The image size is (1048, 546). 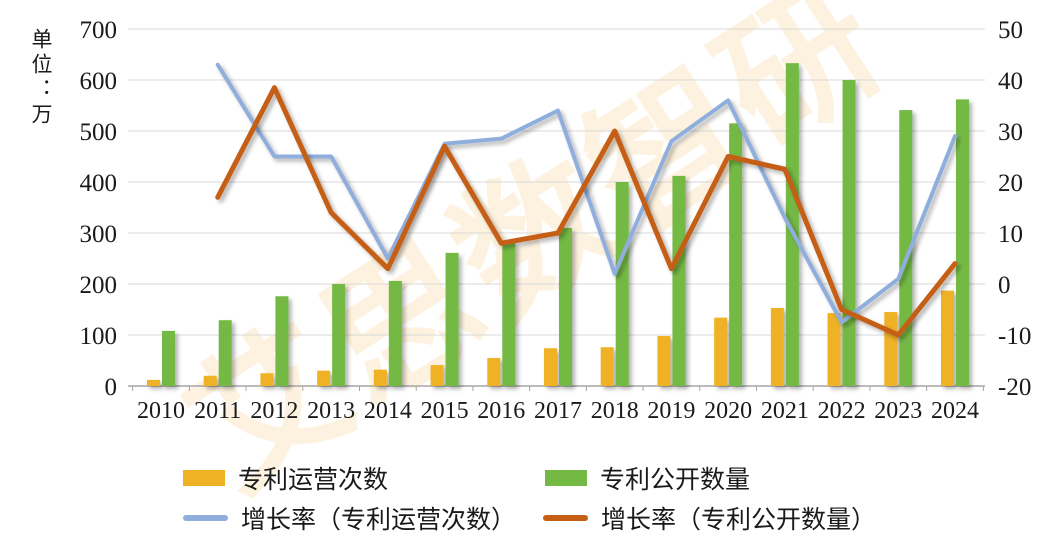 What do you see at coordinates (739, 519) in the screenshot?
I see `legend-label-growth-publications: 增长率（专利公开数量）` at bounding box center [739, 519].